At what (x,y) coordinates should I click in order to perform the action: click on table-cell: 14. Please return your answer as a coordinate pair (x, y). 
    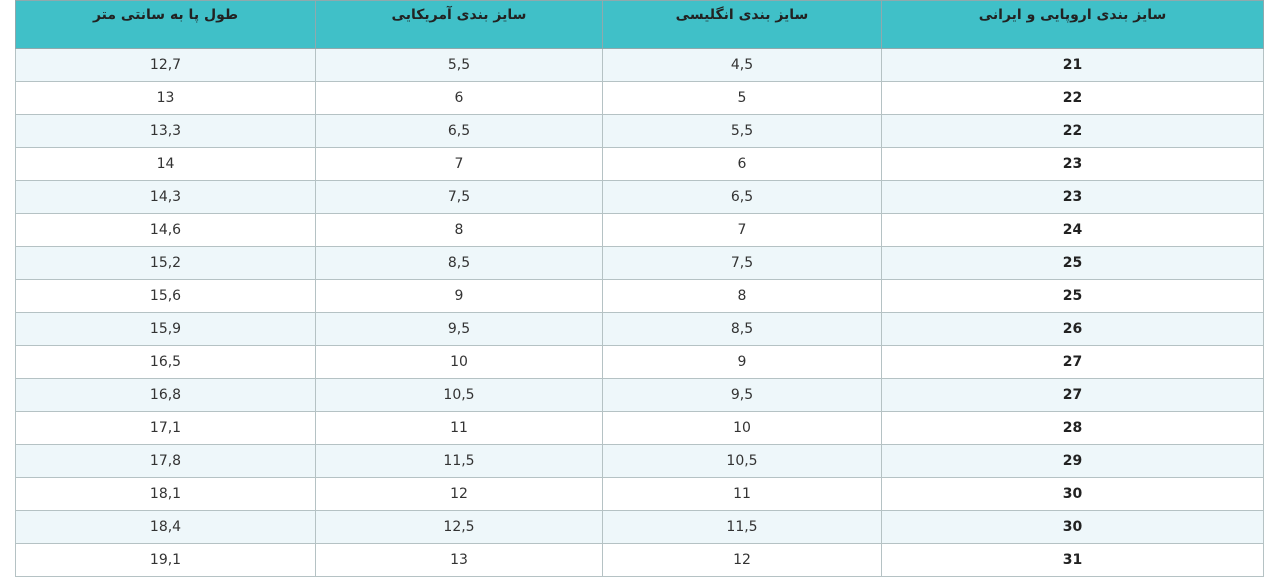
    Looking at the image, I should click on (165, 164).